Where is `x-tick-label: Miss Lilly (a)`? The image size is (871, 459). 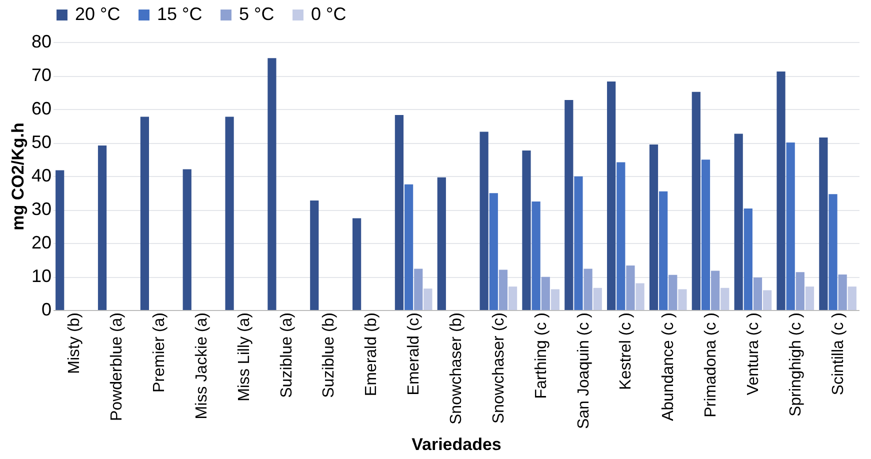
x-tick-label: Miss Lilly (a) is located at coordinates (244, 357).